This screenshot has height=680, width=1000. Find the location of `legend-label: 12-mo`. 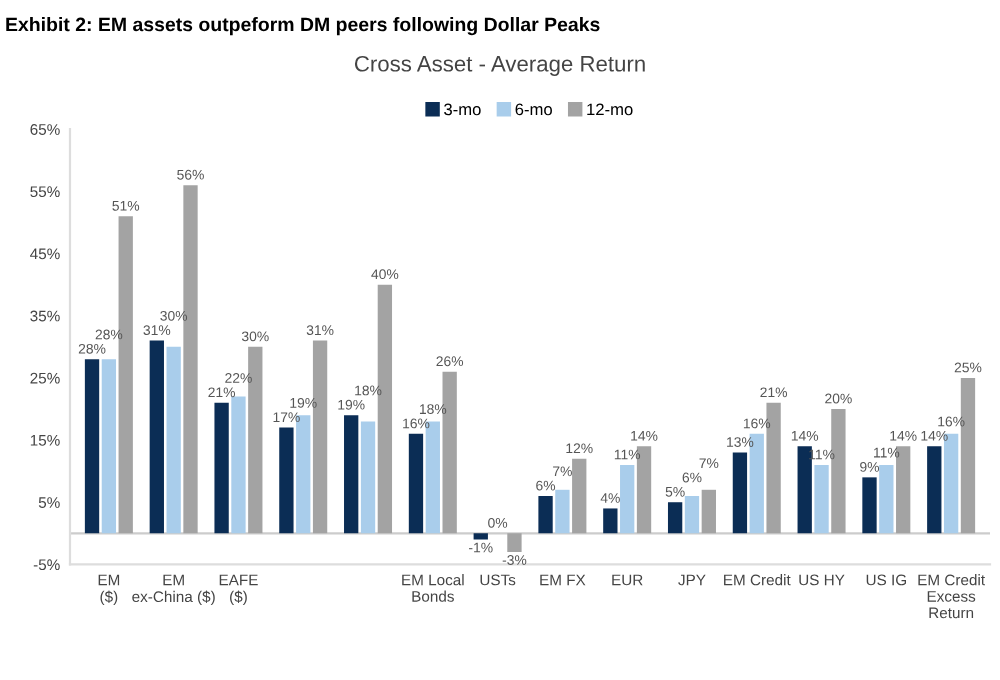

legend-label: 12-mo is located at coordinates (610, 109).